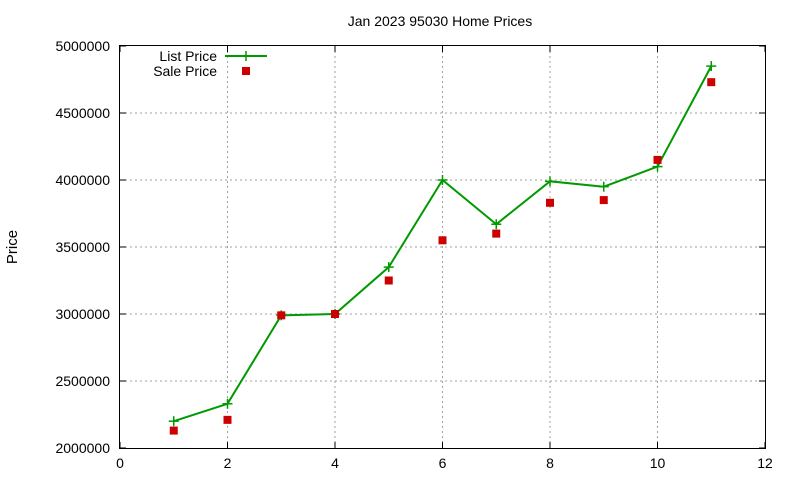 This screenshot has height=480, width=800. What do you see at coordinates (228, 463) in the screenshot?
I see `x-tick-label: 2` at bounding box center [228, 463].